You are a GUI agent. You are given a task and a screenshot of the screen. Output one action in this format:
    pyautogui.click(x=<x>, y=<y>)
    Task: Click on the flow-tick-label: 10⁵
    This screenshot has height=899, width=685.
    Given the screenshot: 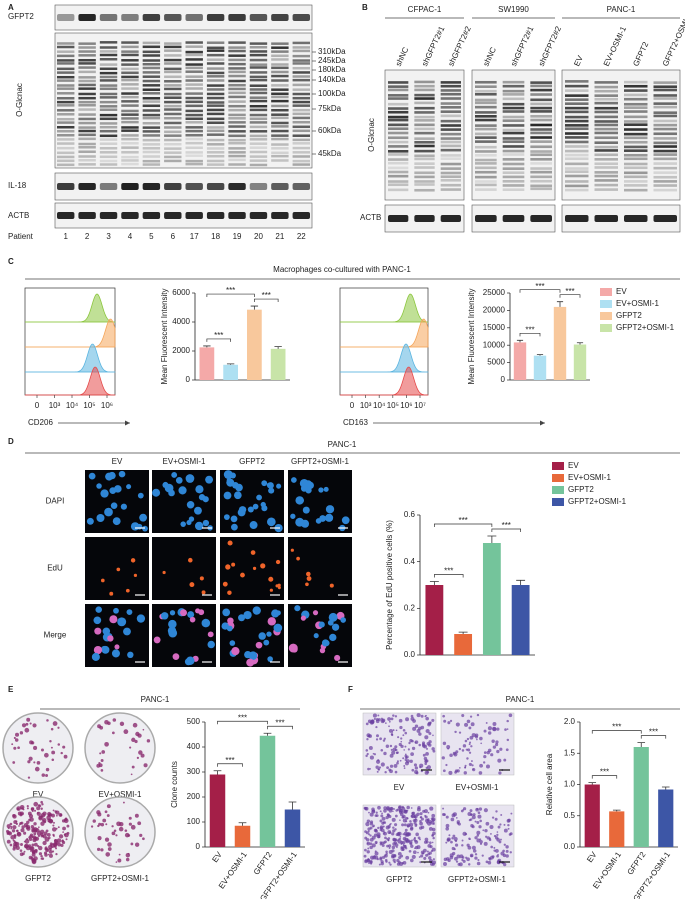 What is the action you would take?
    pyautogui.click(x=89, y=405)
    